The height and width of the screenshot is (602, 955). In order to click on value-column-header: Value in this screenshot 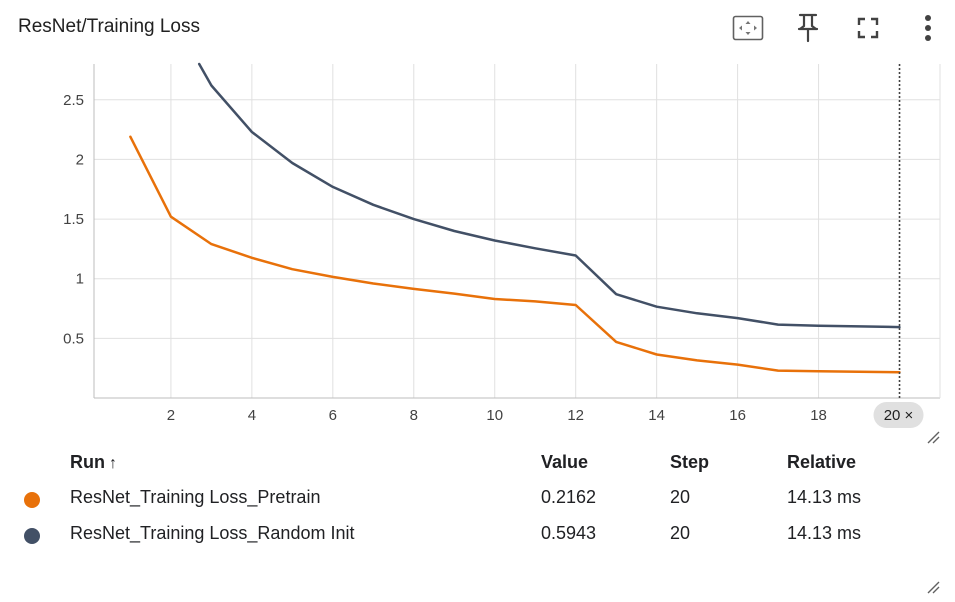, I will do `click(565, 462)`.